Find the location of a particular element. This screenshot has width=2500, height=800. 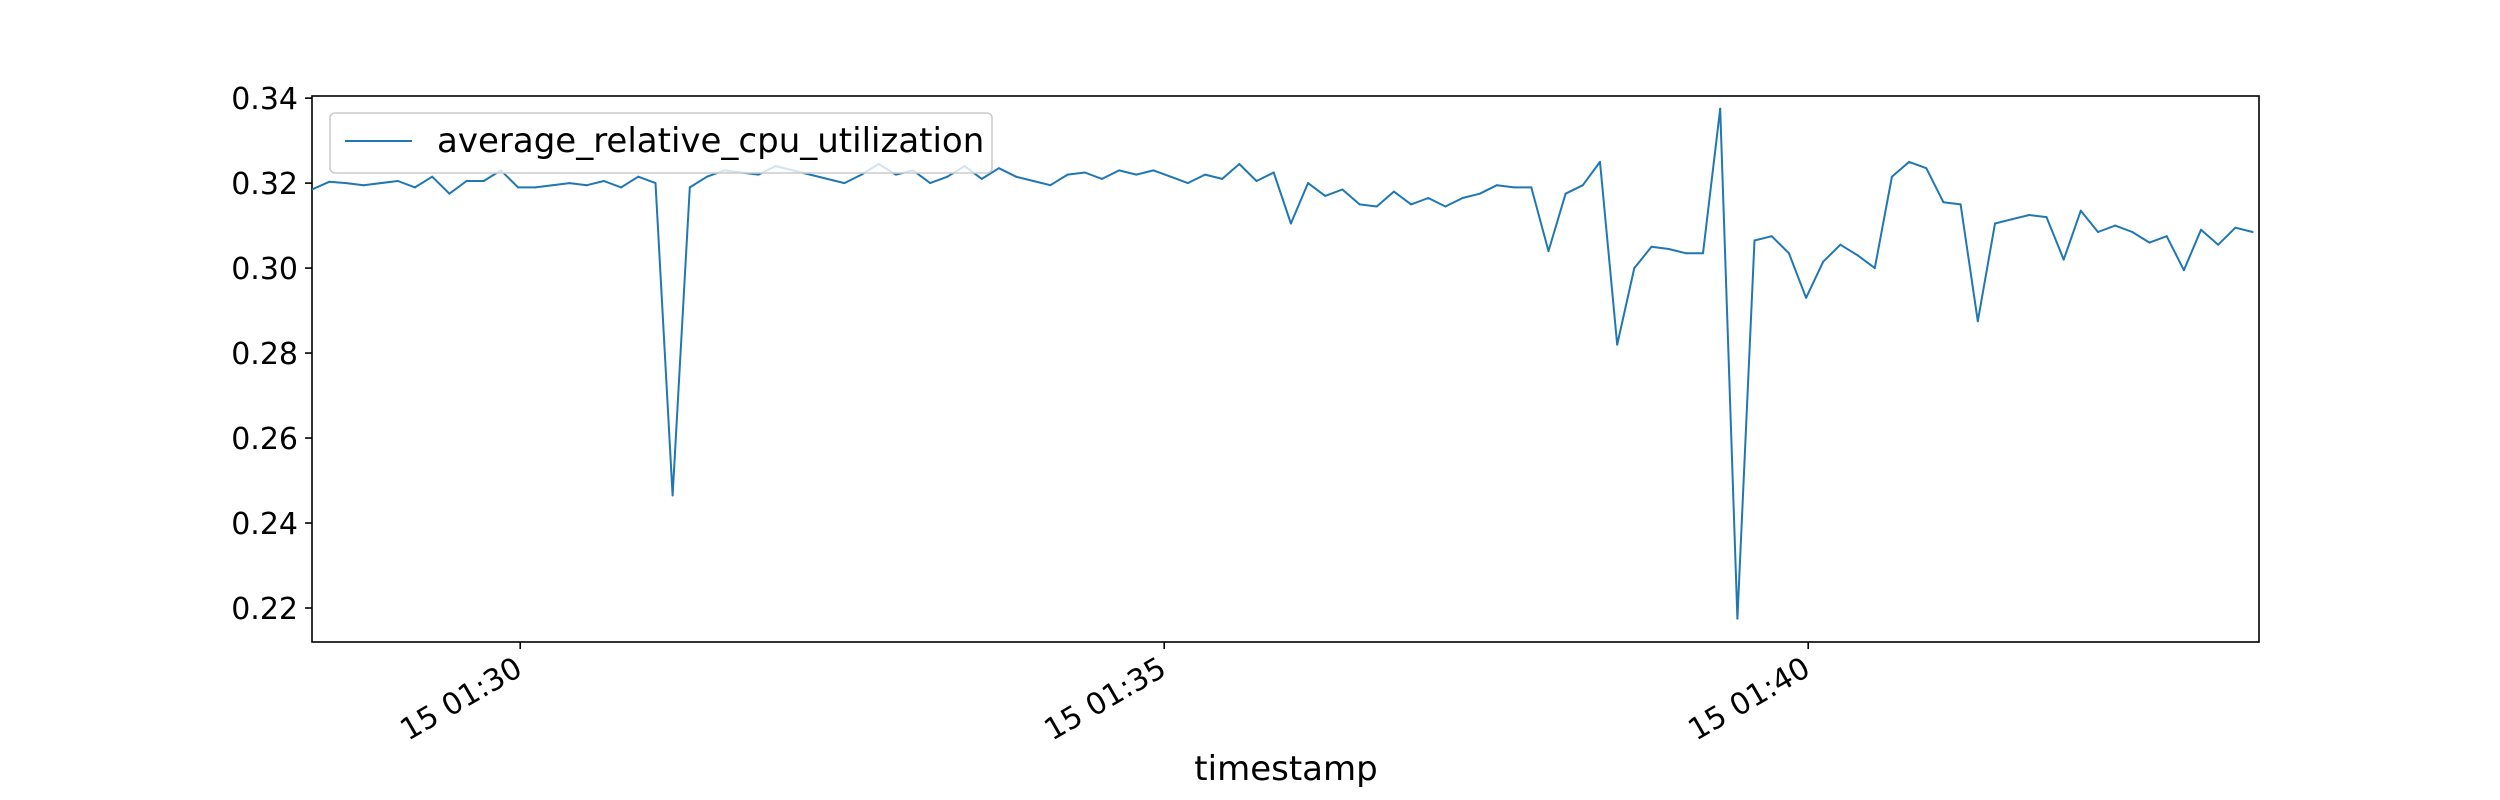

y-tick-label: 0.34 is located at coordinates (264, 99).